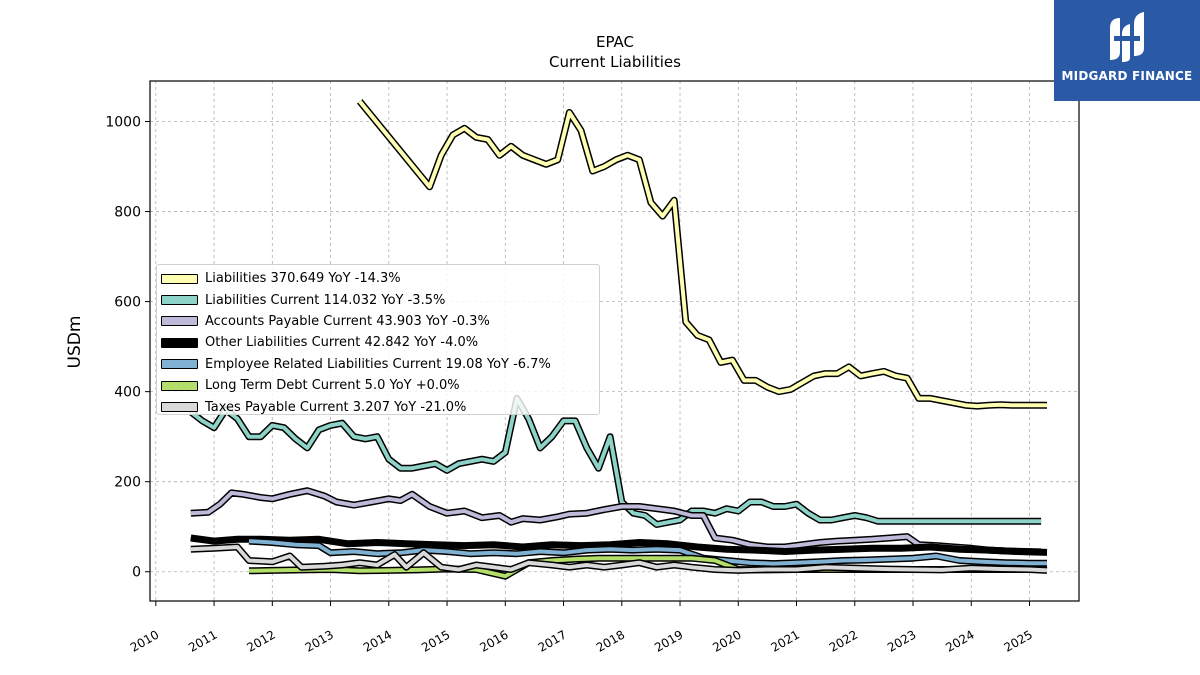  What do you see at coordinates (127, 483) in the screenshot?
I see `y-tick-label: 200` at bounding box center [127, 483].